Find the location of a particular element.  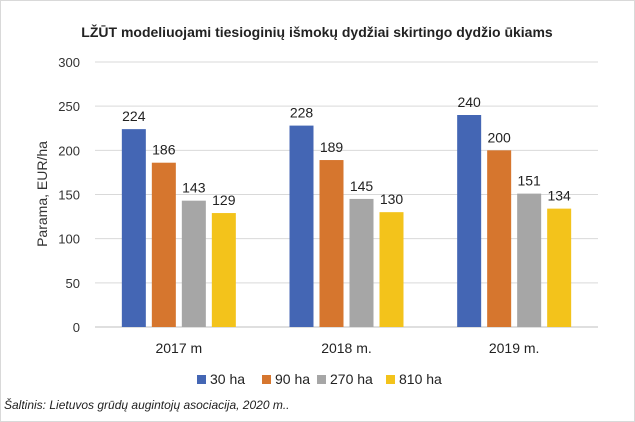

x-category-label: 2018 m. is located at coordinates (346, 348).